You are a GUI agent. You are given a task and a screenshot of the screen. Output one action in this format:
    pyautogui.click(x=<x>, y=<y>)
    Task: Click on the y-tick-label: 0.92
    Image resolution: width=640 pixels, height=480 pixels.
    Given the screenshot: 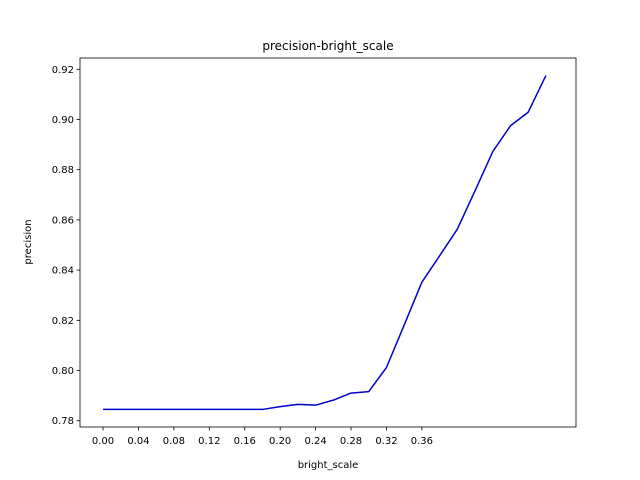 What is the action you would take?
    pyautogui.click(x=63, y=70)
    